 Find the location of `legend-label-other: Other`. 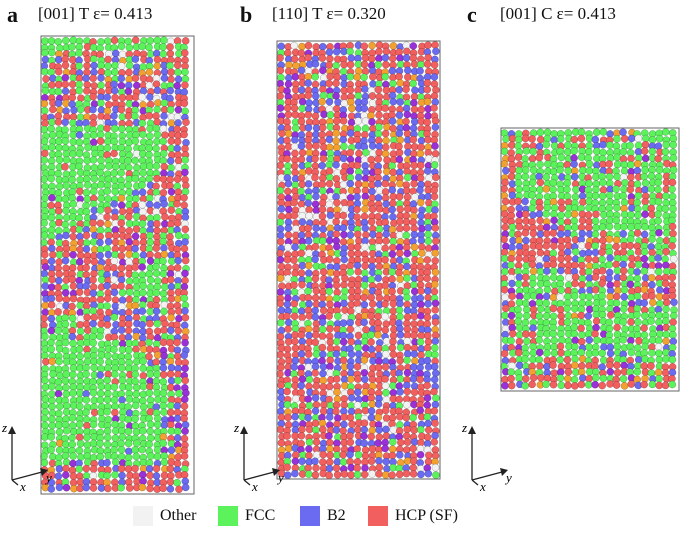

legend-label-other: Other is located at coordinates (178, 515).